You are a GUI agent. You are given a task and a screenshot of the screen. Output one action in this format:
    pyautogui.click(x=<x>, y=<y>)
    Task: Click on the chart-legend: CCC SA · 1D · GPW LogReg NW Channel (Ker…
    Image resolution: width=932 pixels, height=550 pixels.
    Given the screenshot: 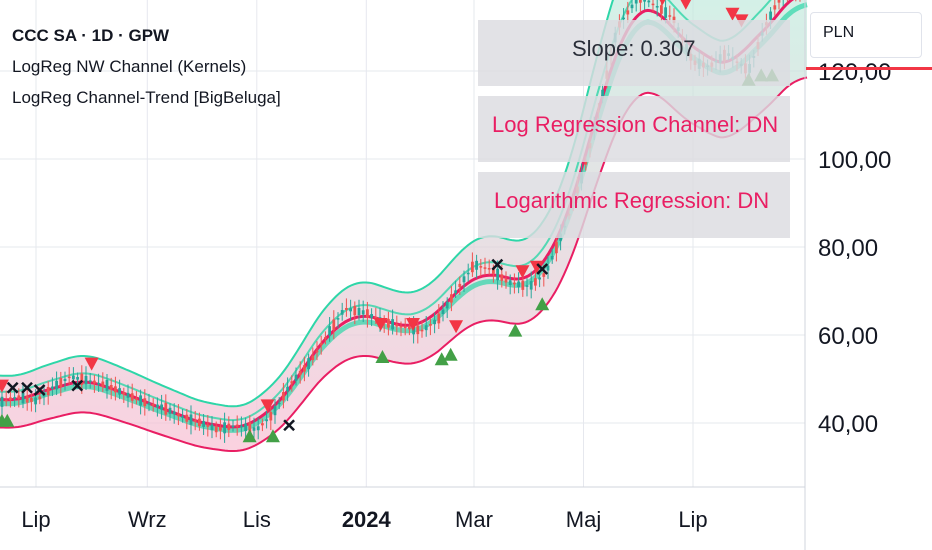 What is the action you would take?
    pyautogui.click(x=146, y=66)
    